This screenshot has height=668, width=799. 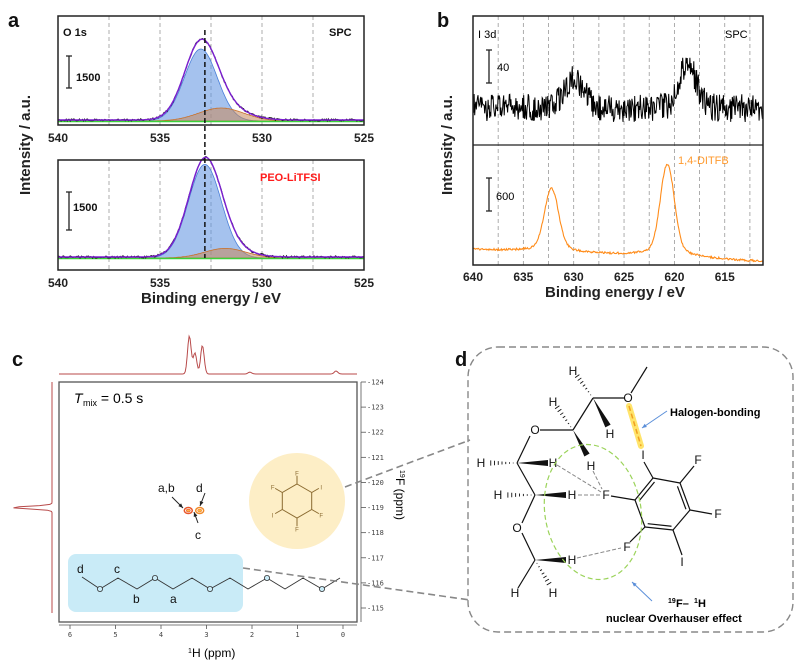 I want to click on halogen-bond-dashed-line, so click(x=635, y=426).